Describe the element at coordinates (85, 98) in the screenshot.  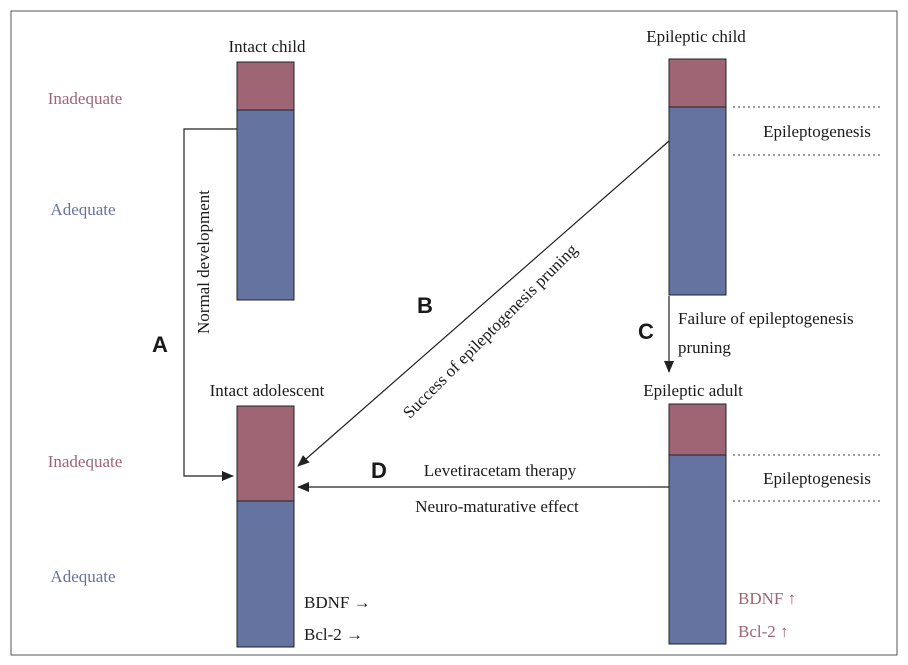
I see `inadequate-label-top: Inadequate` at that location.